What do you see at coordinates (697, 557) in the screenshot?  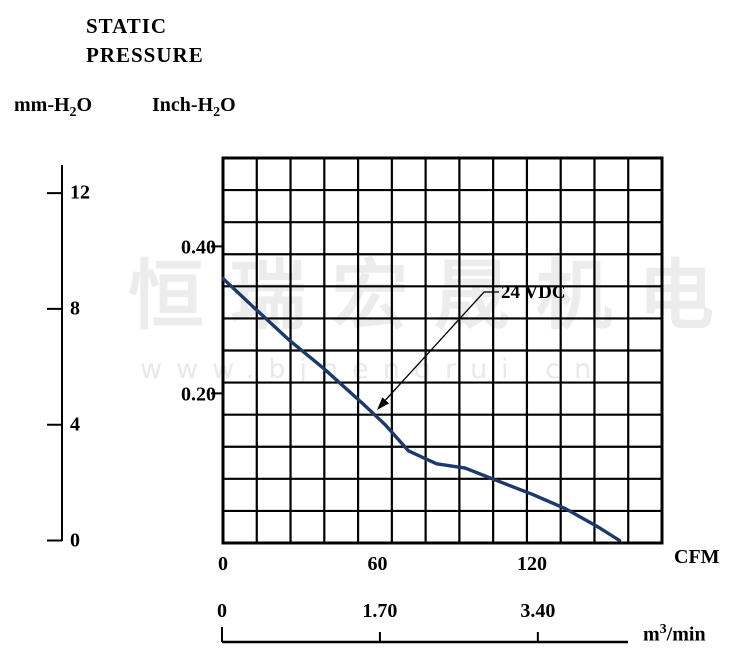 I see `cfm-axis-unit: CFM` at bounding box center [697, 557].